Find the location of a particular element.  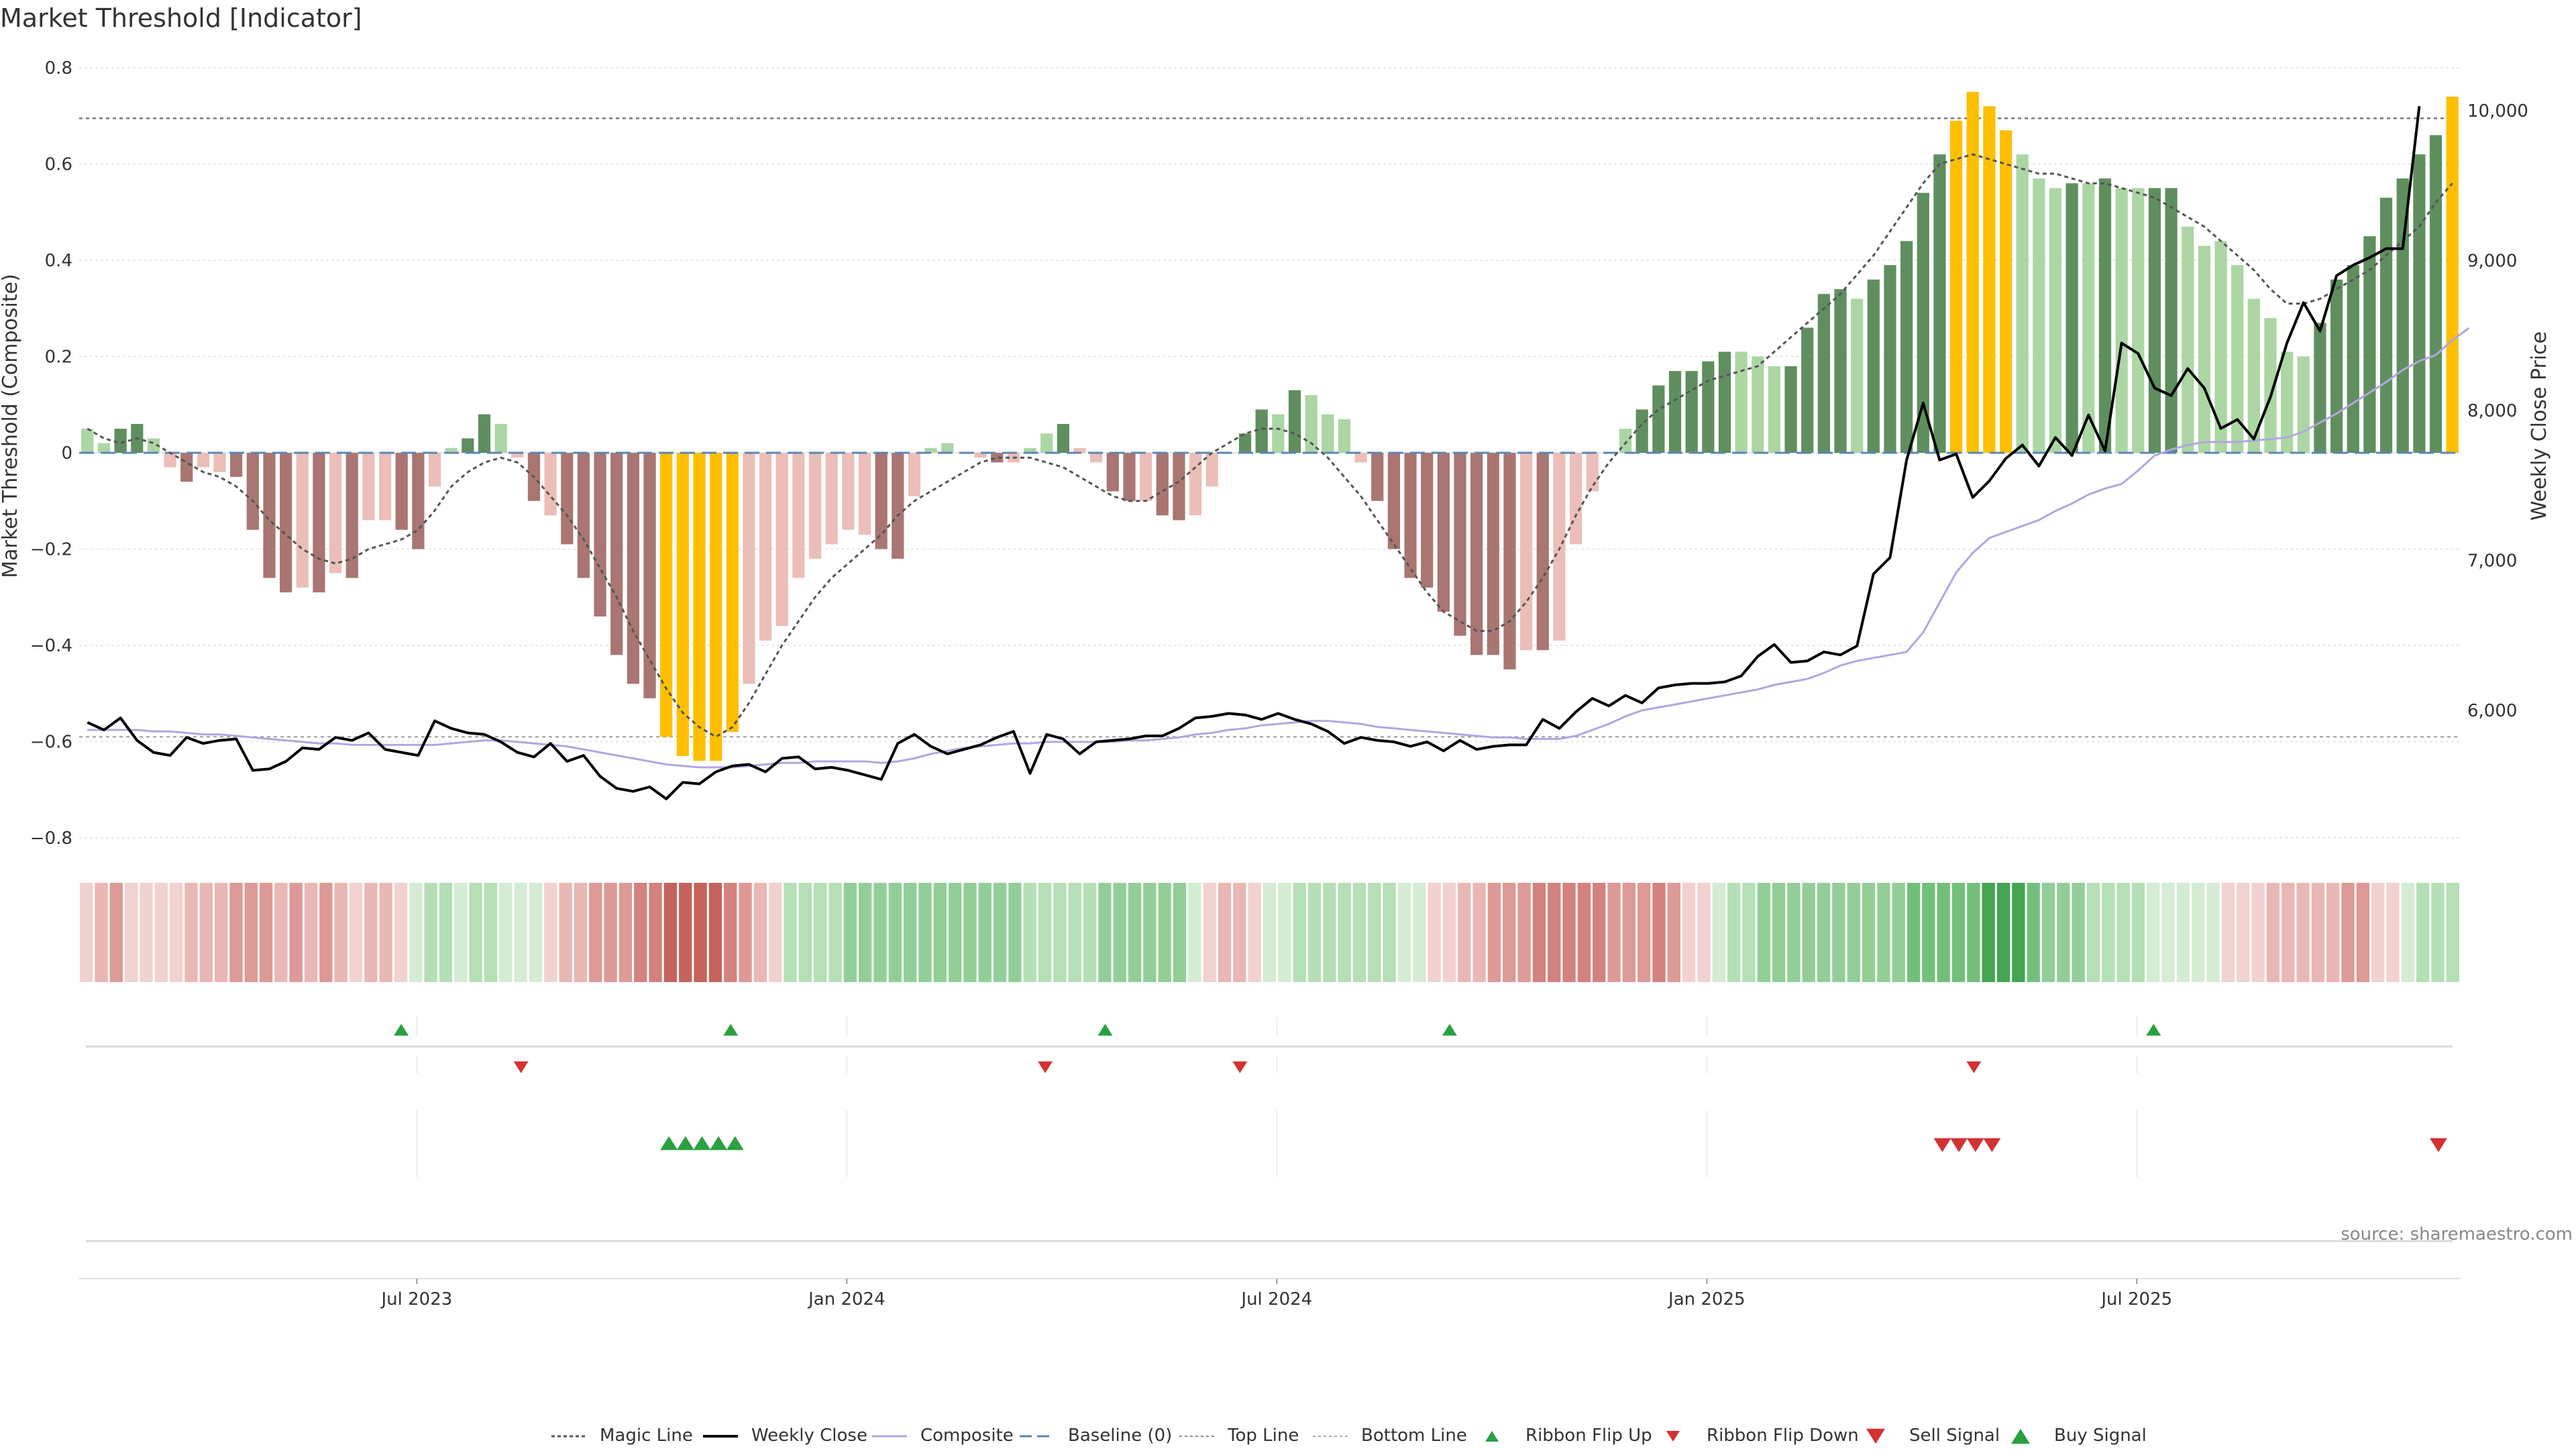

y-tick-label: −0.6 is located at coordinates (51, 743).